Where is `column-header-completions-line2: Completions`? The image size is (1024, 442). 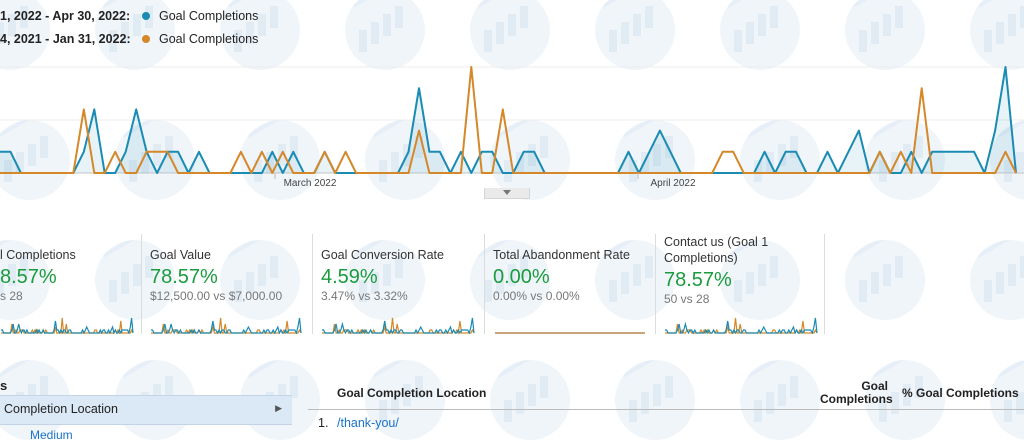
column-header-completions-line2: Completions is located at coordinates (856, 399).